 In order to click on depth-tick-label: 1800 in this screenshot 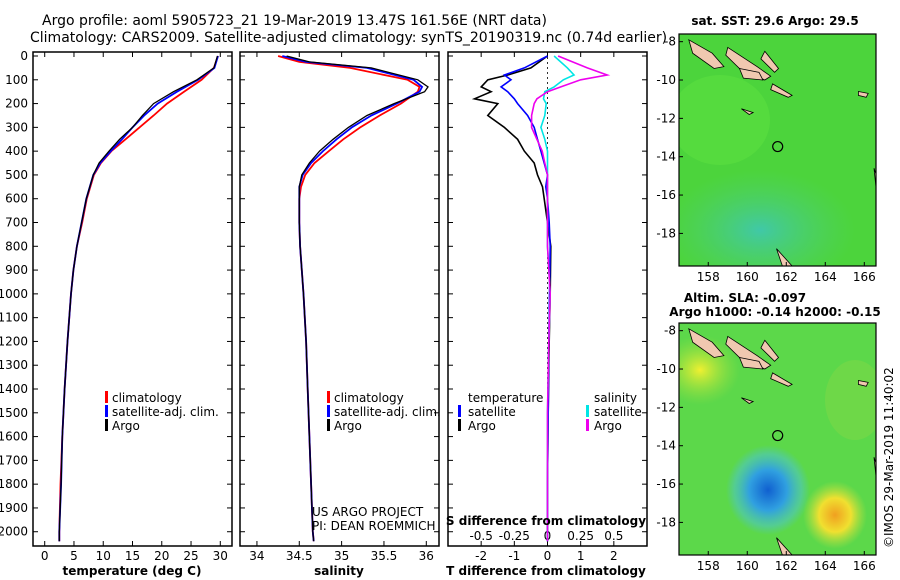, I will do `click(14, 484)`.